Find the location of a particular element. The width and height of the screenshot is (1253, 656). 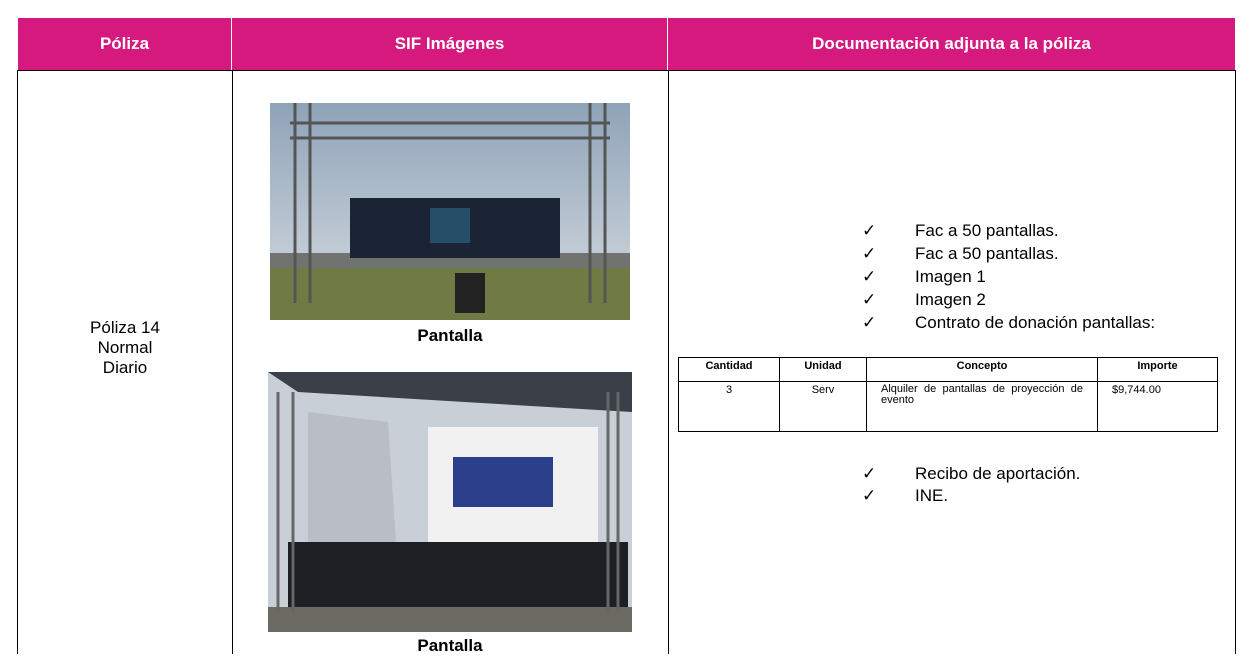

check-item: Imagen 2 is located at coordinates (950, 299).